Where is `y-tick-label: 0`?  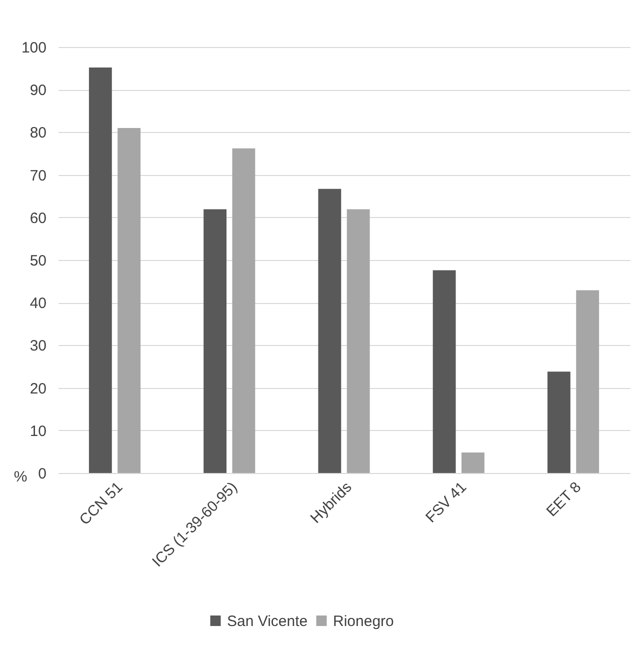
y-tick-label: 0 is located at coordinates (42, 474).